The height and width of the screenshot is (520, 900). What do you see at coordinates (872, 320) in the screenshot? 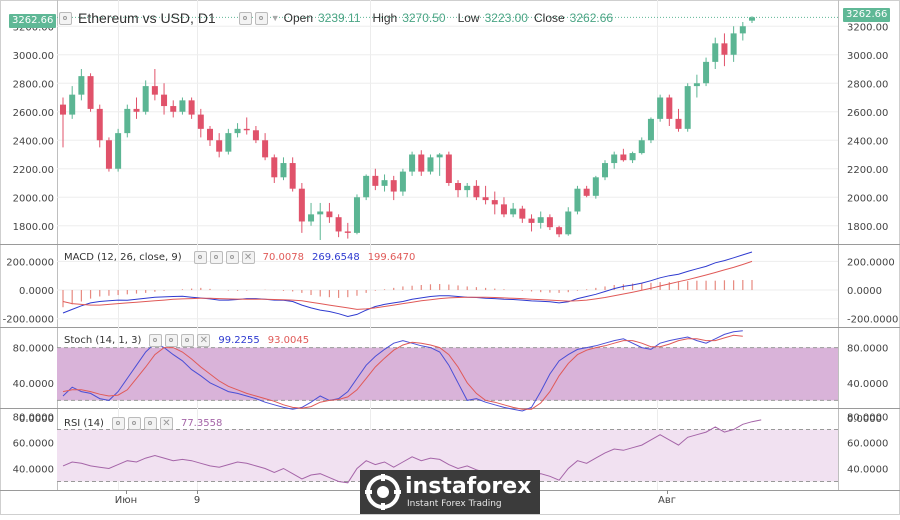
I see `macd-tick-label-right: -200.0000` at bounding box center [872, 320].